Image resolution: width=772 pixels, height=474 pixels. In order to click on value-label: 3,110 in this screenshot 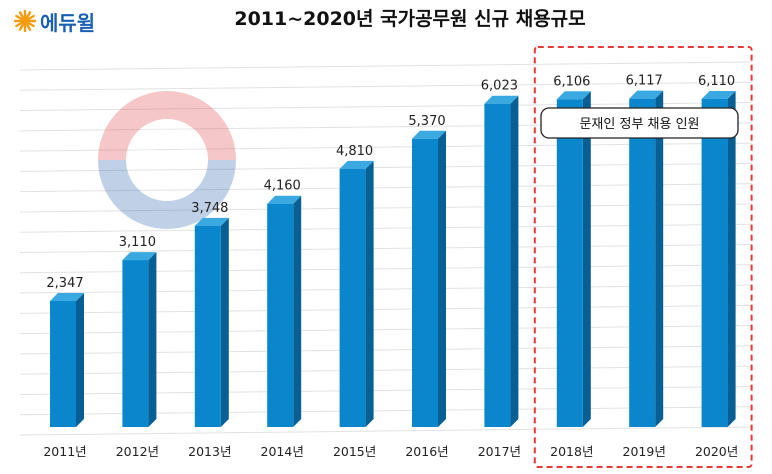, I will do `click(137, 242)`.